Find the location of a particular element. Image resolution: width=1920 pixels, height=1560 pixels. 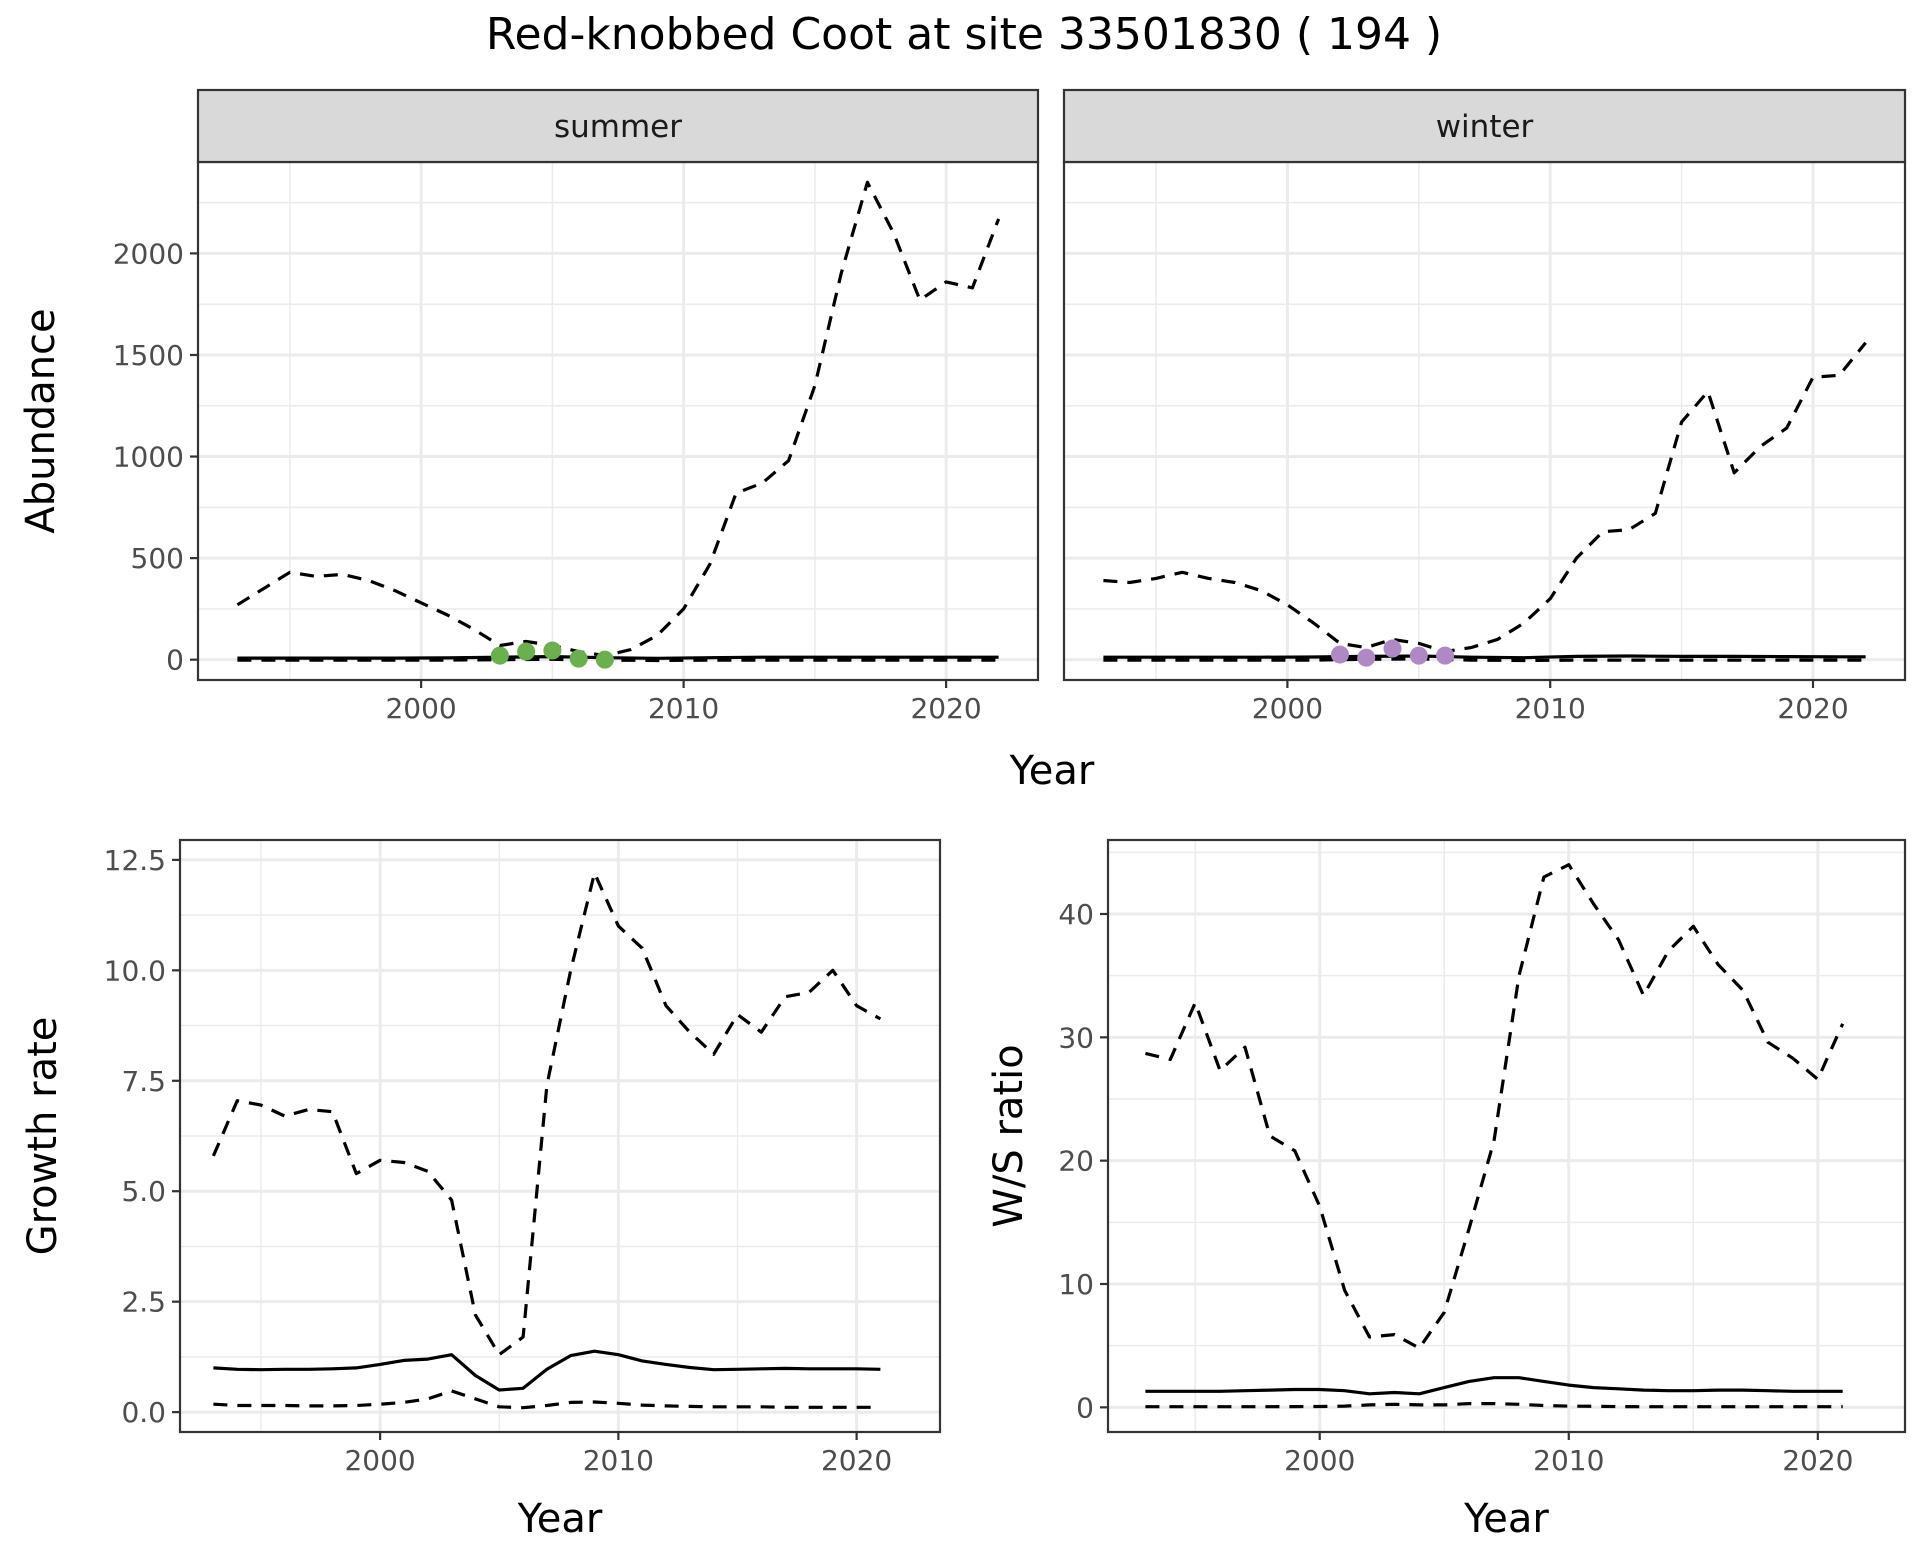

y-tick-label: 1000 is located at coordinates (148, 457).